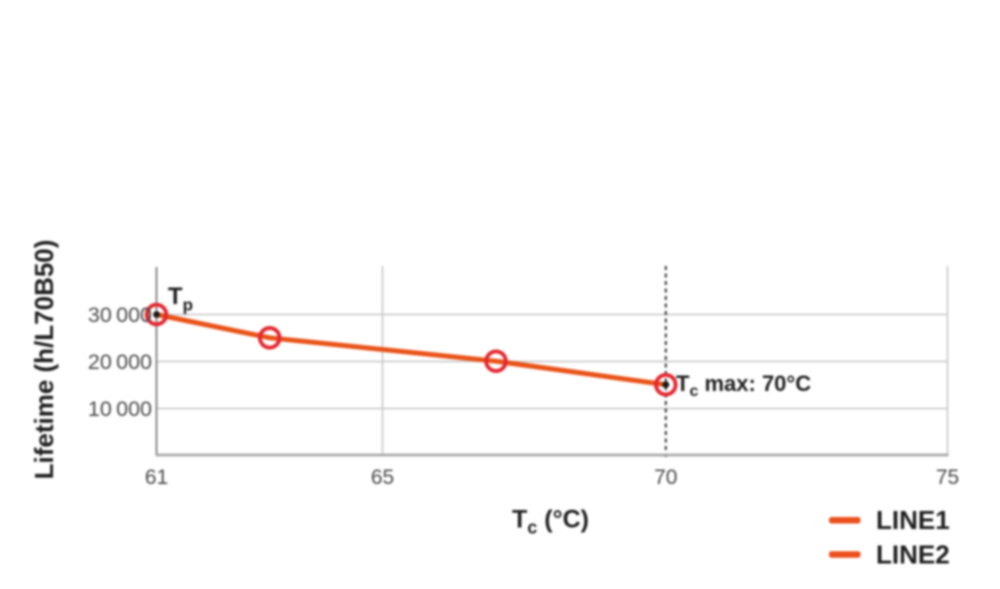 Image resolution: width=1000 pixels, height=589 pixels. I want to click on svg-text: 70, so click(665, 477).